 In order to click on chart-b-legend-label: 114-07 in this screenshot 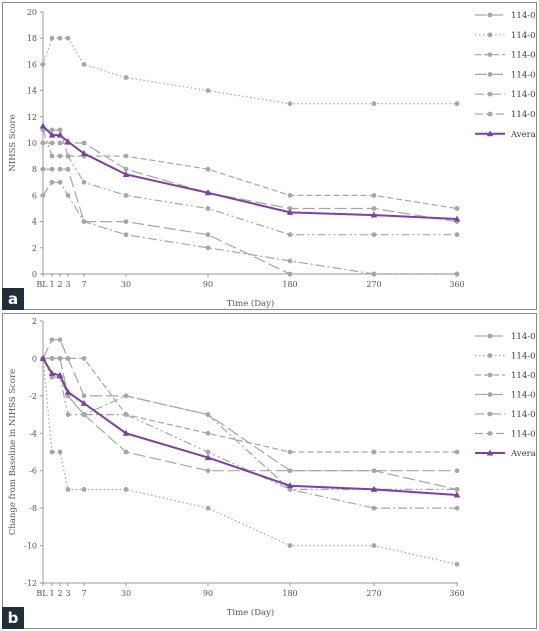, I will do `click(523, 435)`.